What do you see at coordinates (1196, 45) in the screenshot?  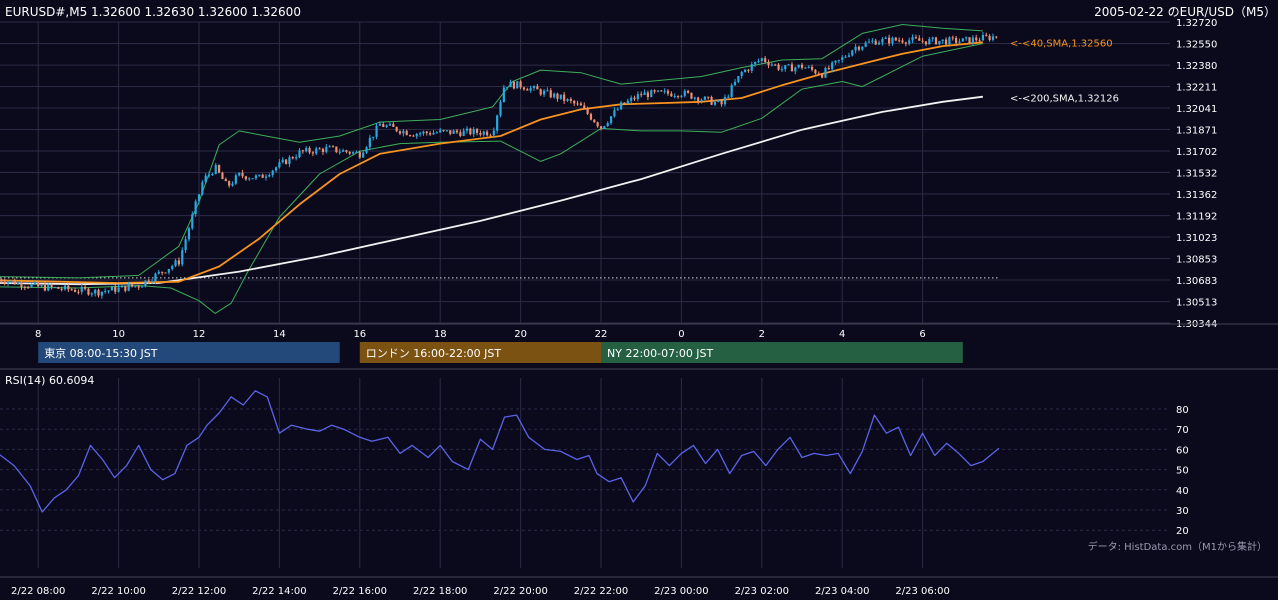 I see `price-tick-label: 1.32550` at bounding box center [1196, 45].